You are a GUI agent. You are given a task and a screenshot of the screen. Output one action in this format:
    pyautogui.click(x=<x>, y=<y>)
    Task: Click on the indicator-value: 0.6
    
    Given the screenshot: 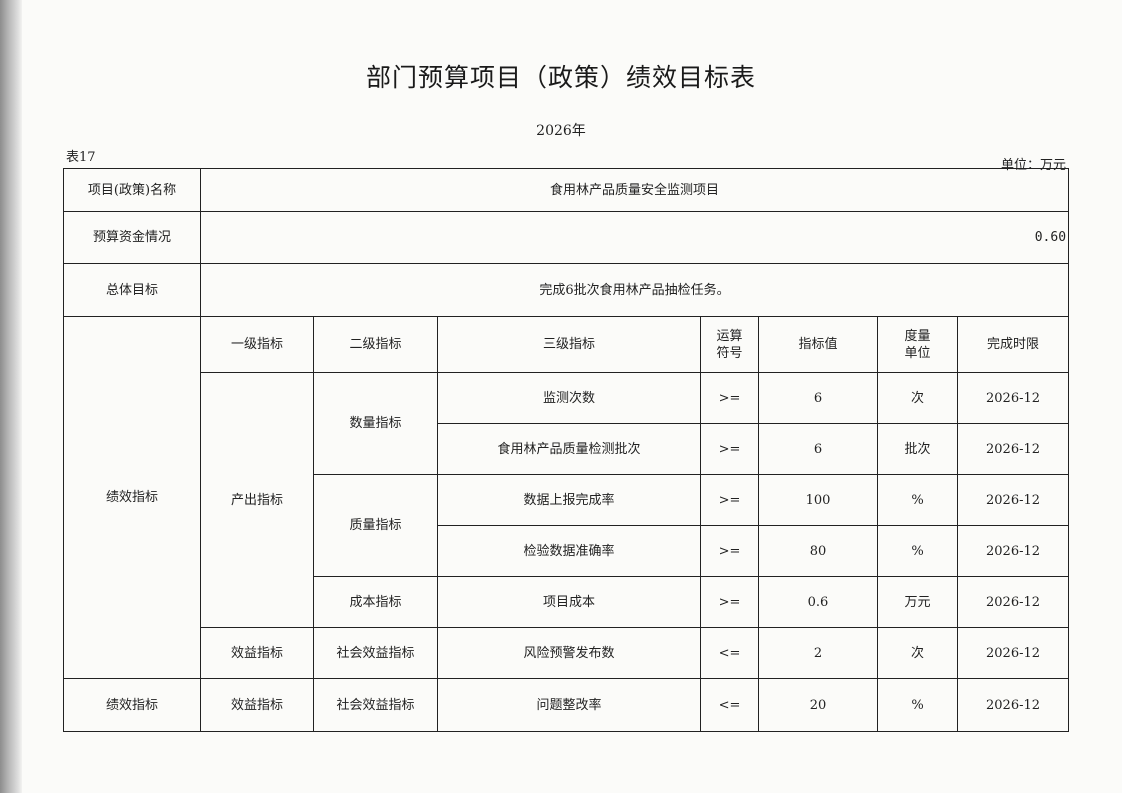 What is the action you would take?
    pyautogui.click(x=818, y=602)
    